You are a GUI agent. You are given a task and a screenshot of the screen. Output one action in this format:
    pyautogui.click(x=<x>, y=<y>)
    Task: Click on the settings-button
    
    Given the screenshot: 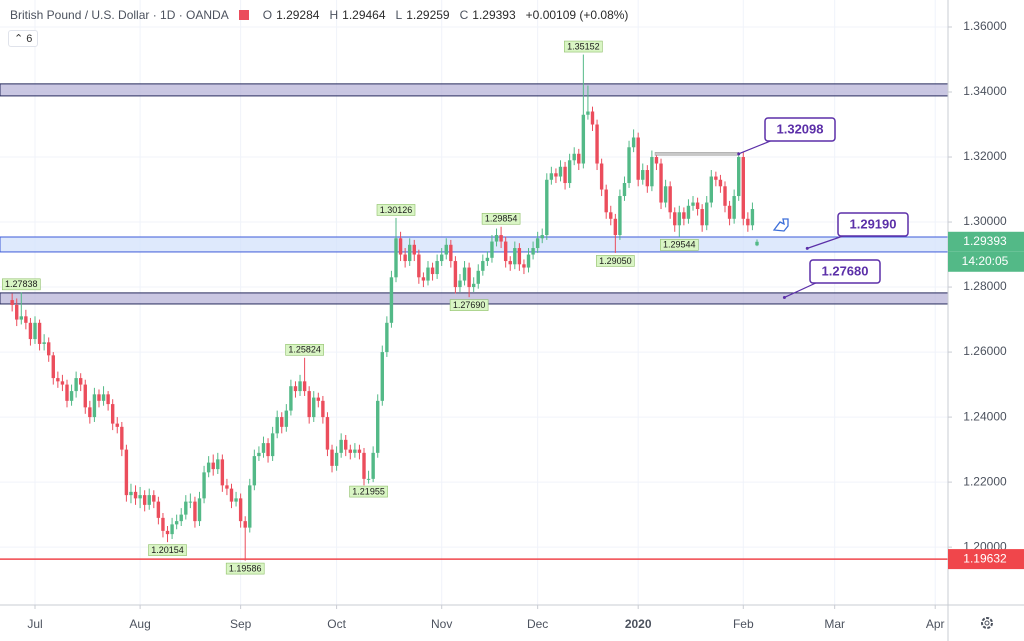 What is the action you would take?
    pyautogui.click(x=987, y=623)
    